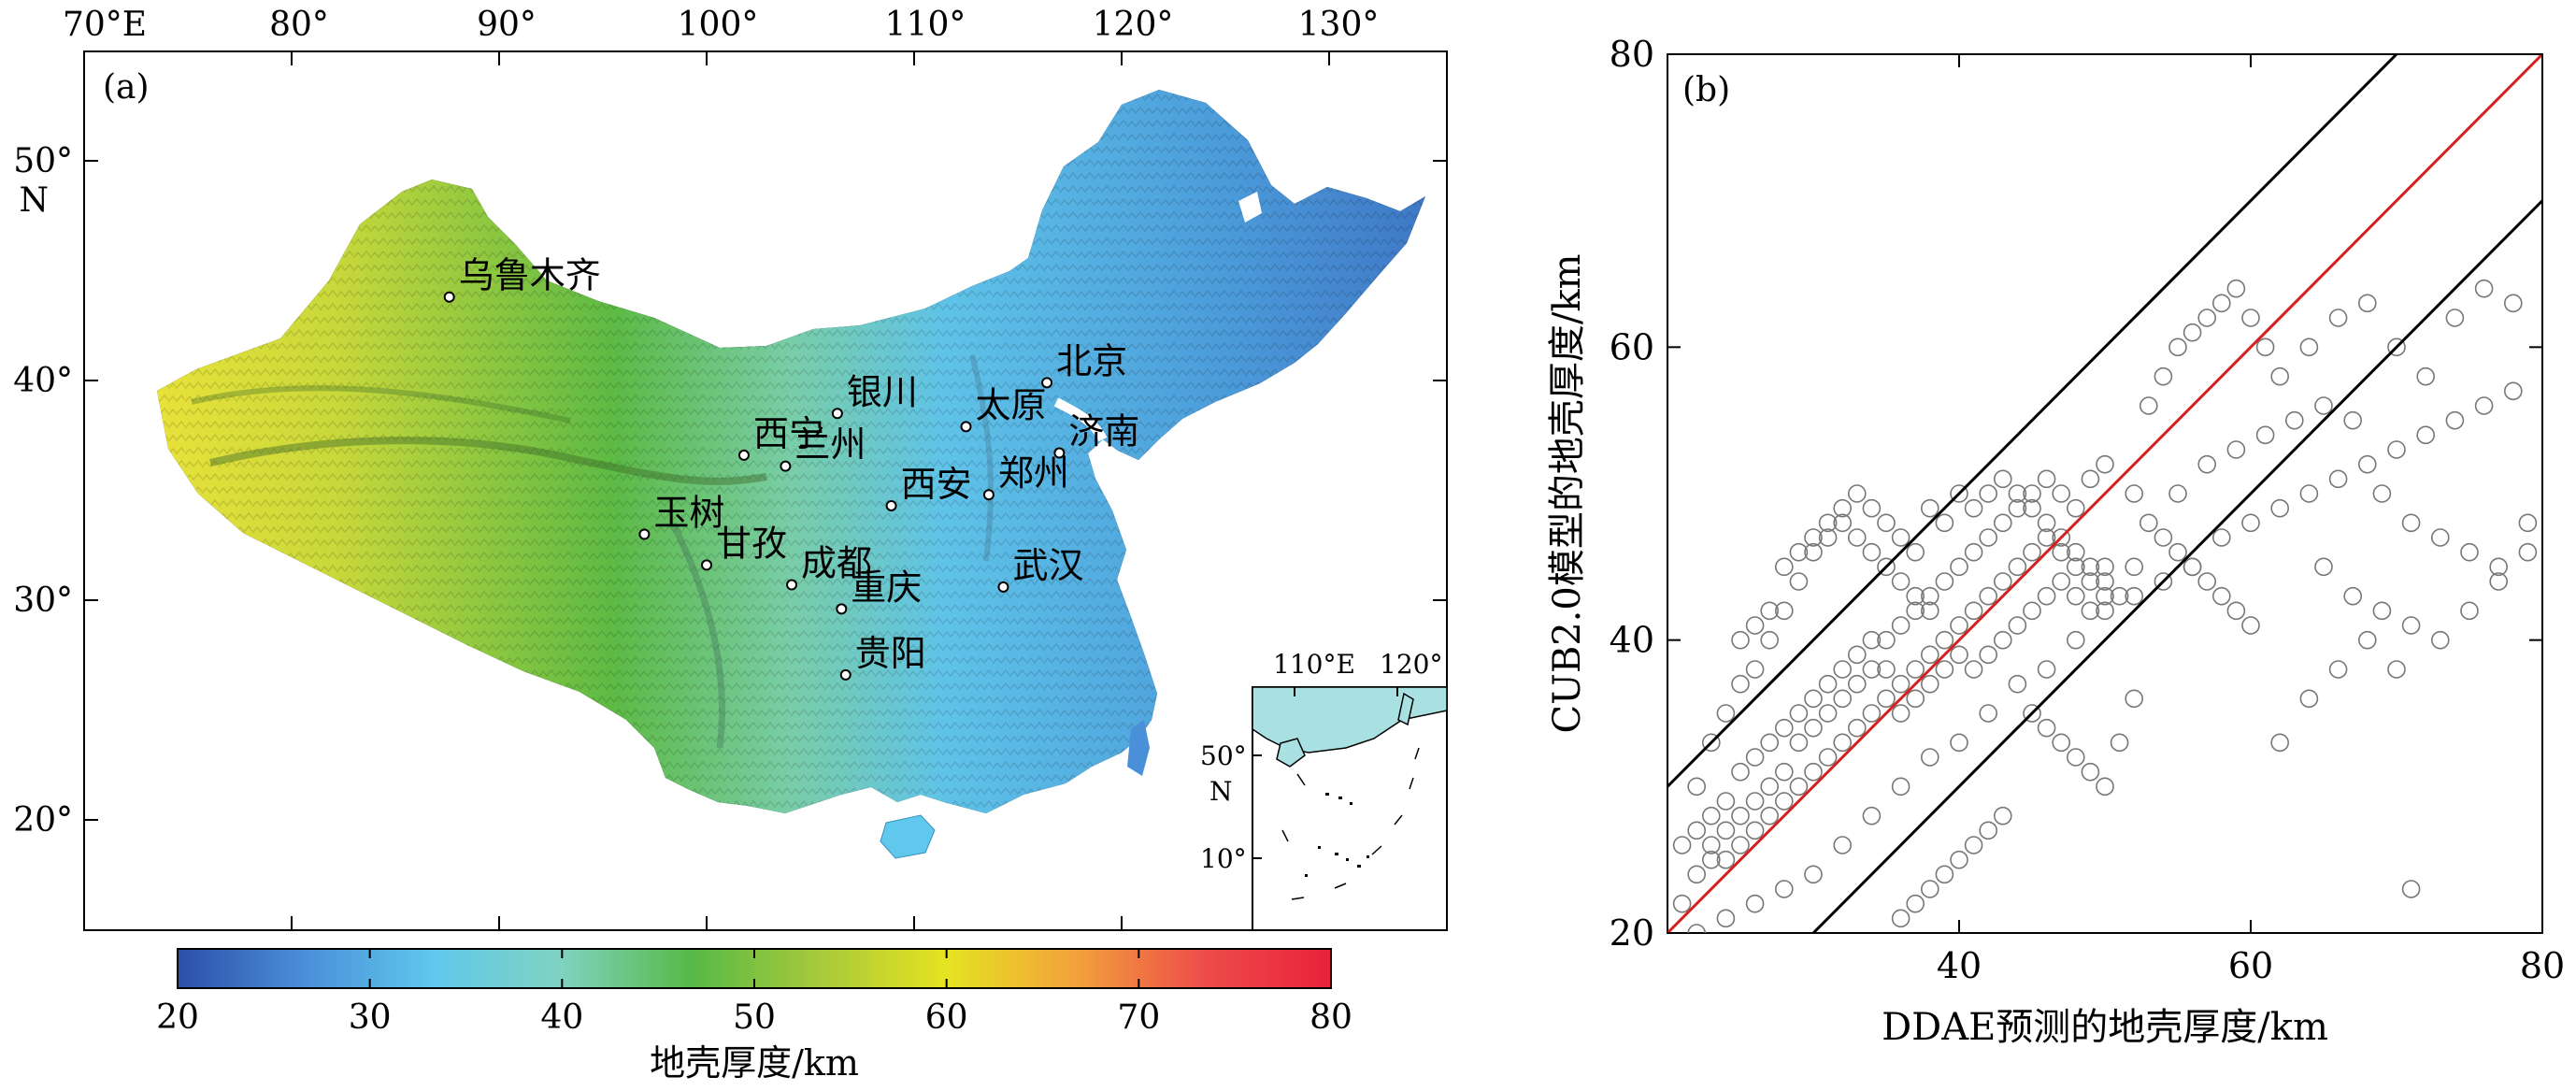 The width and height of the screenshot is (2576, 1091). Describe the element at coordinates (982, 458) in the screenshot. I see `mountain-ridge` at that location.